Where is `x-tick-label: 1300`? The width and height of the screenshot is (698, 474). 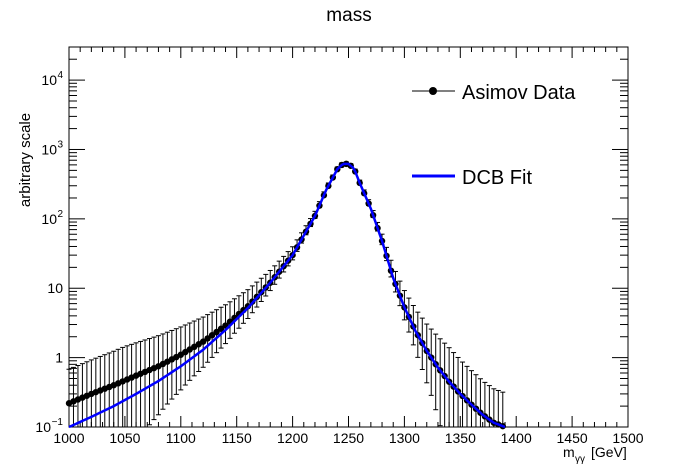 x-tick-label: 1300 is located at coordinates (404, 438).